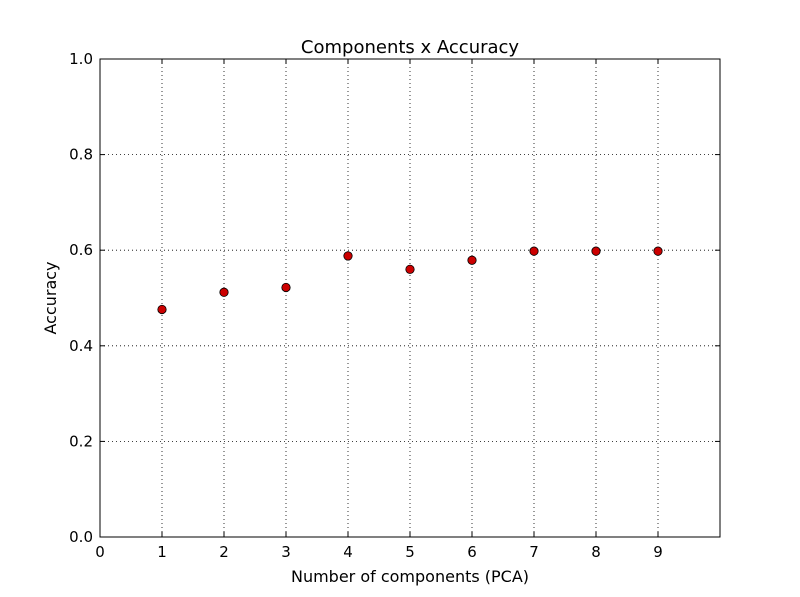 The height and width of the screenshot is (597, 800). Describe the element at coordinates (410, 47) in the screenshot. I see `chart-title: Components x Accuracy` at that location.